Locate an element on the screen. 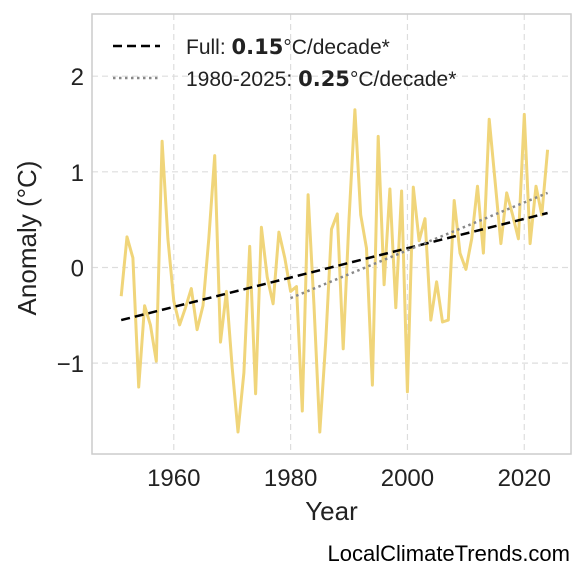  y-axis-label: Anomaly (°C) is located at coordinates (27, 238).